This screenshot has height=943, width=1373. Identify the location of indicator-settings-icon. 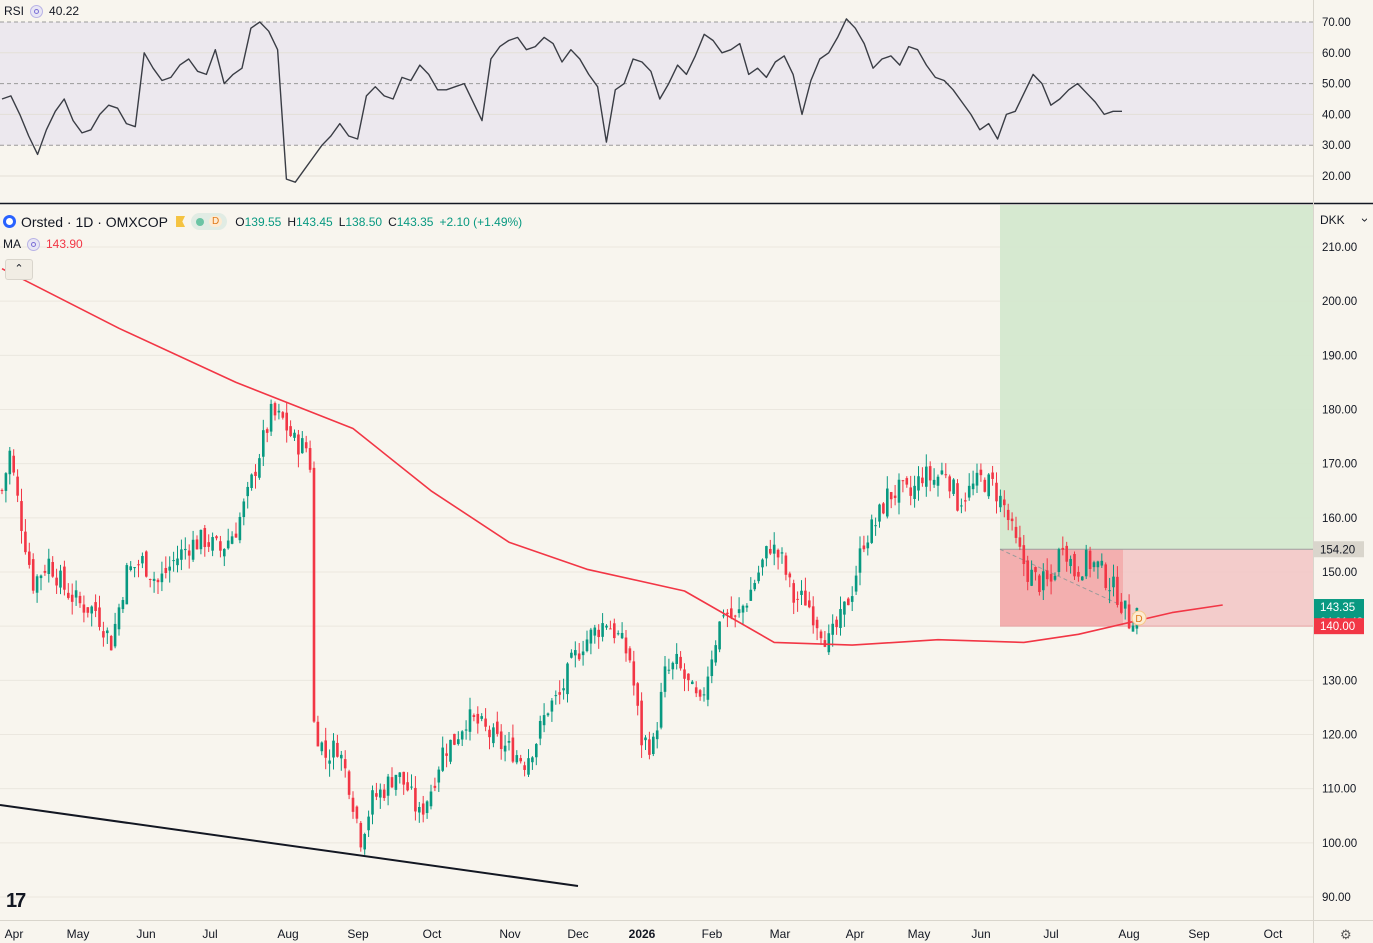
(37, 11).